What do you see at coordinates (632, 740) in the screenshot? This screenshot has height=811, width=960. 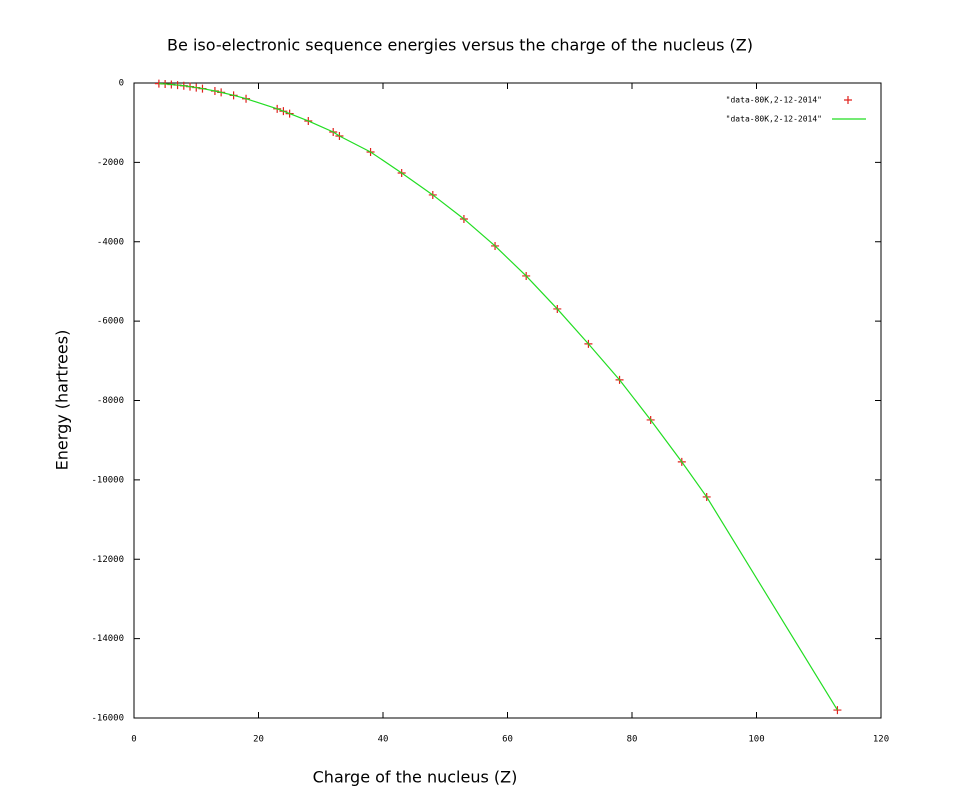 I see `x-tick-label: 80` at bounding box center [632, 740].